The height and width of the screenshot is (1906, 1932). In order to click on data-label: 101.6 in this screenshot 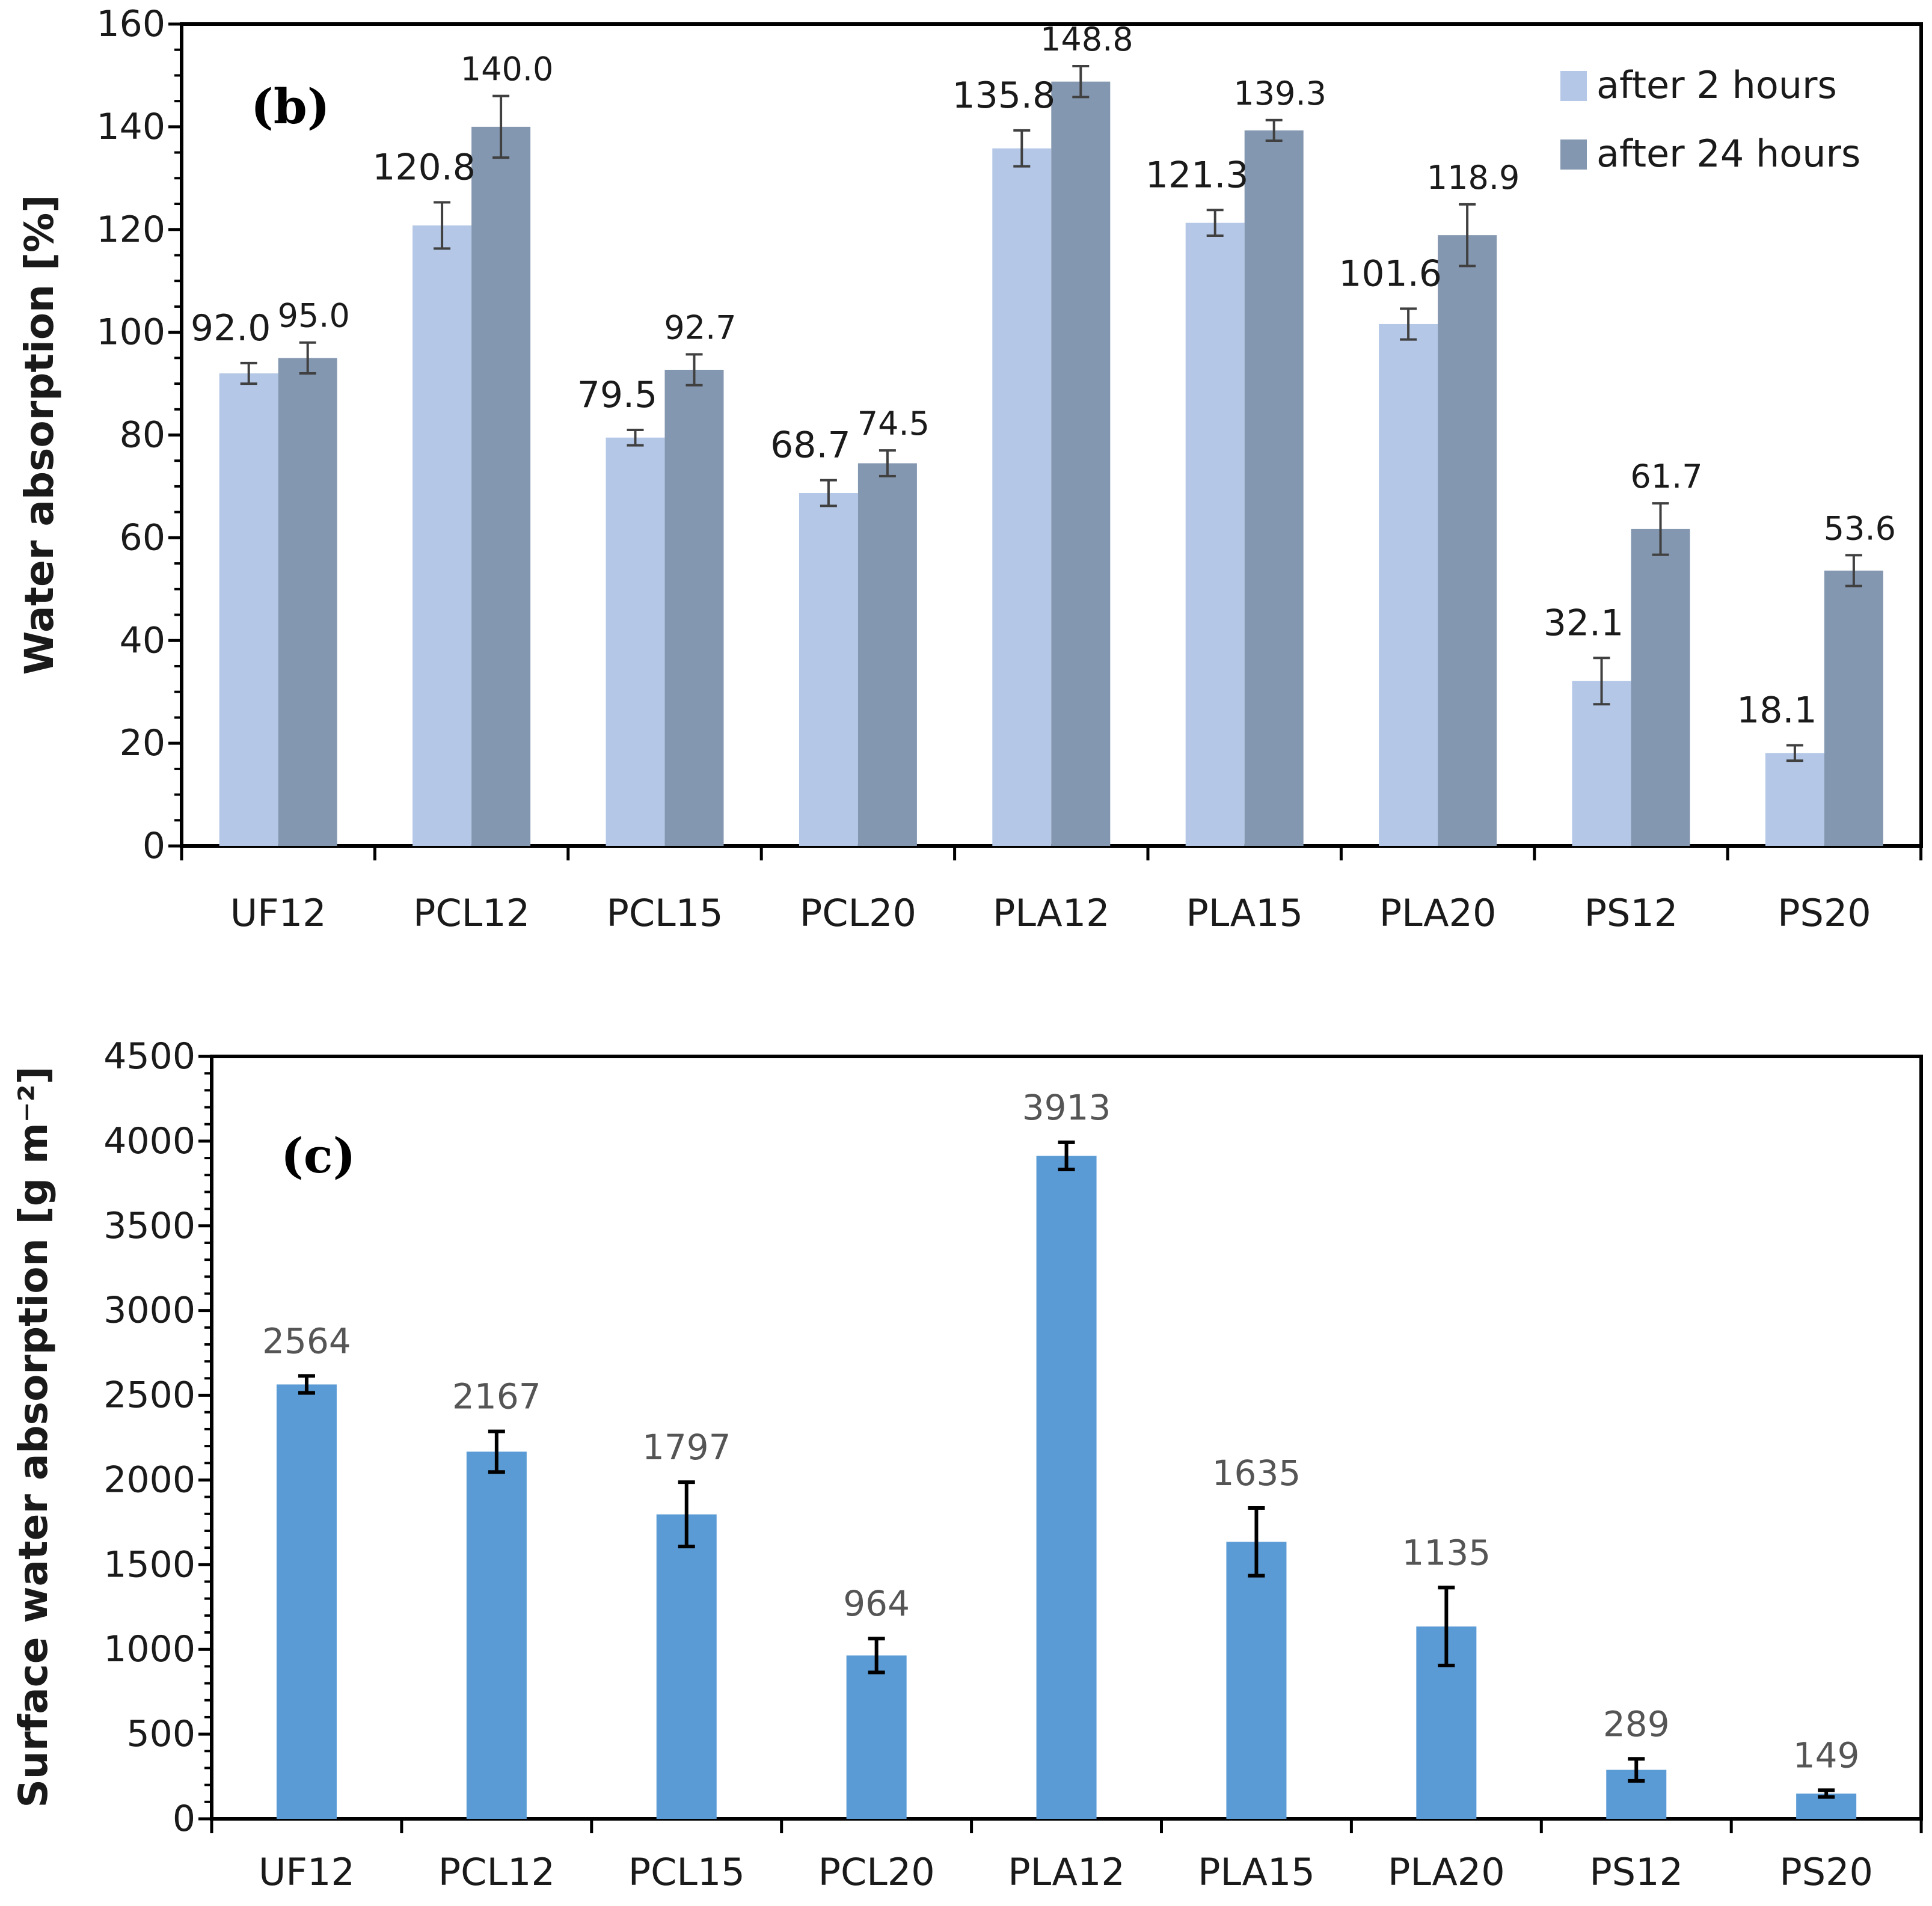, I will do `click(1390, 274)`.